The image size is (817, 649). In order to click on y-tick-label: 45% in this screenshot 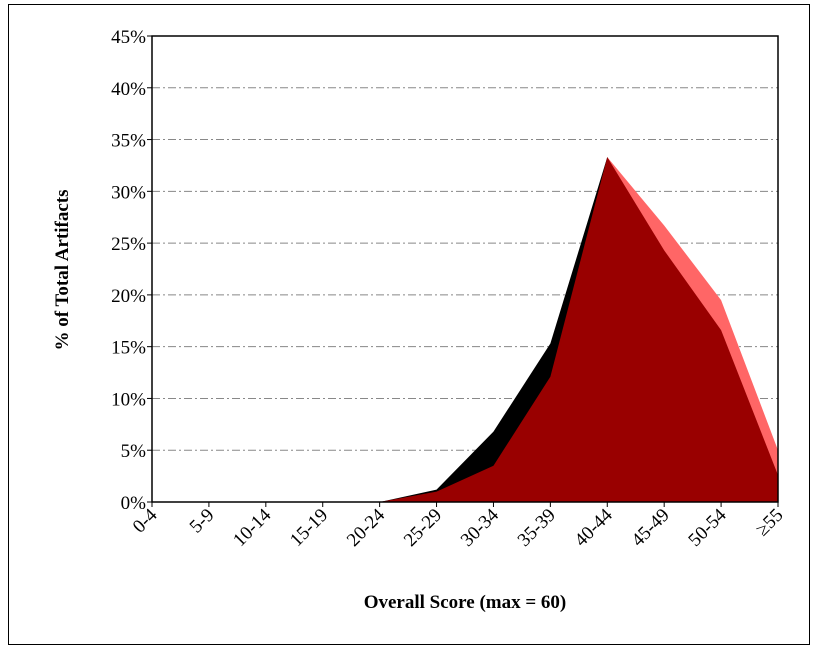, I will do `click(128, 37)`.